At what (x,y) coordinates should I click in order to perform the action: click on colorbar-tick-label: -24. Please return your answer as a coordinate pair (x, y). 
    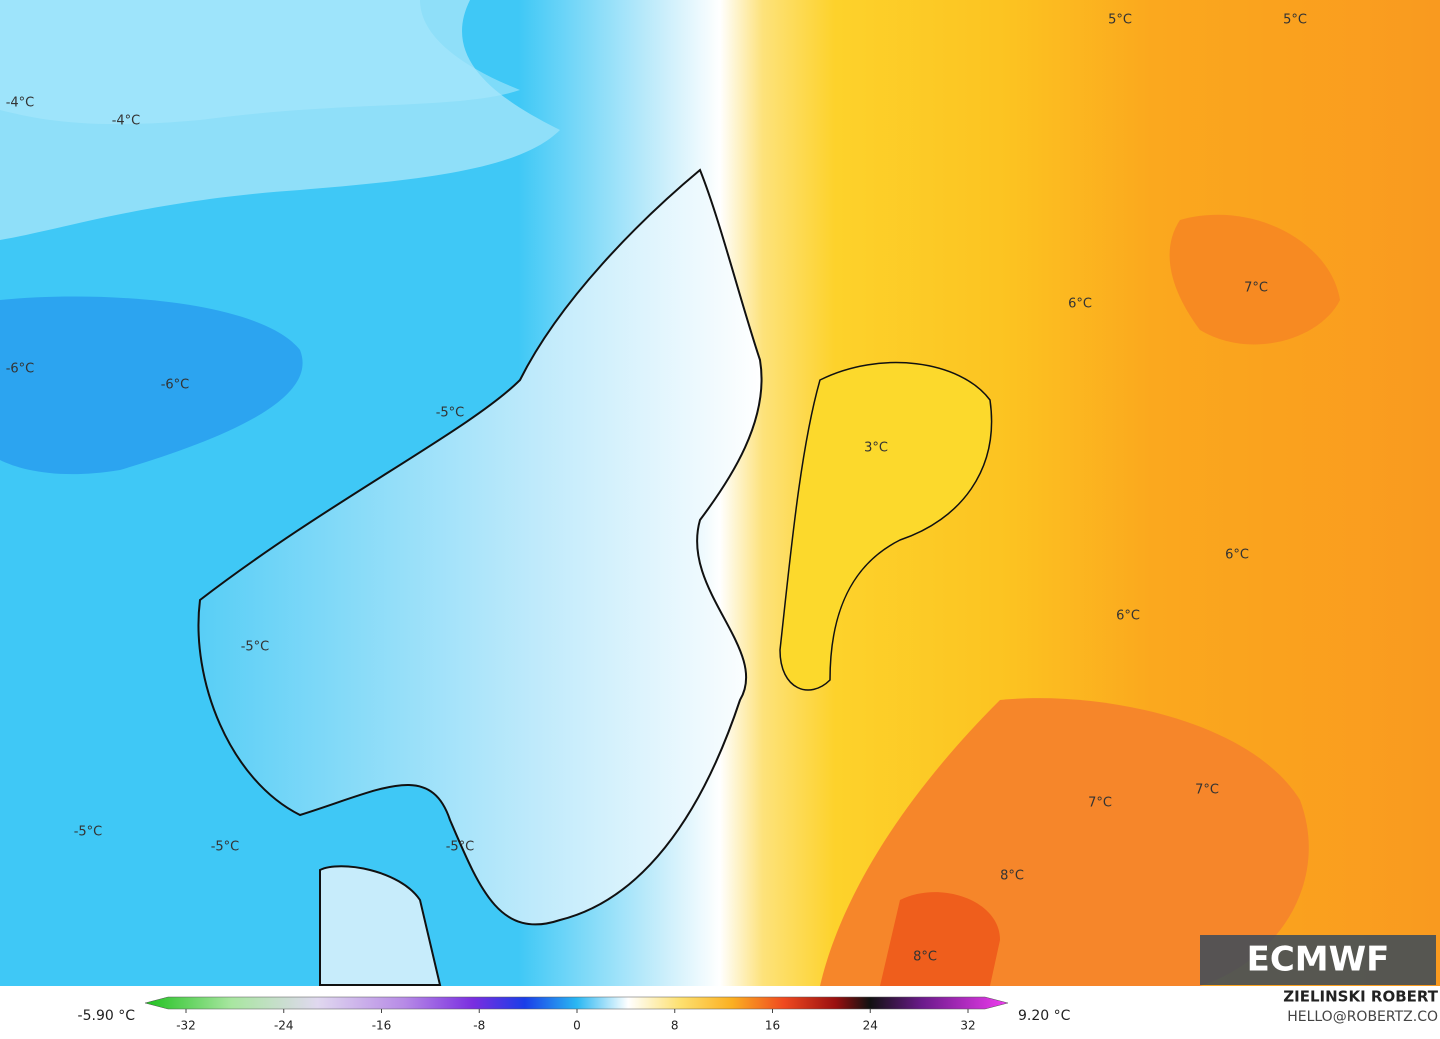
    Looking at the image, I should click on (284, 1026).